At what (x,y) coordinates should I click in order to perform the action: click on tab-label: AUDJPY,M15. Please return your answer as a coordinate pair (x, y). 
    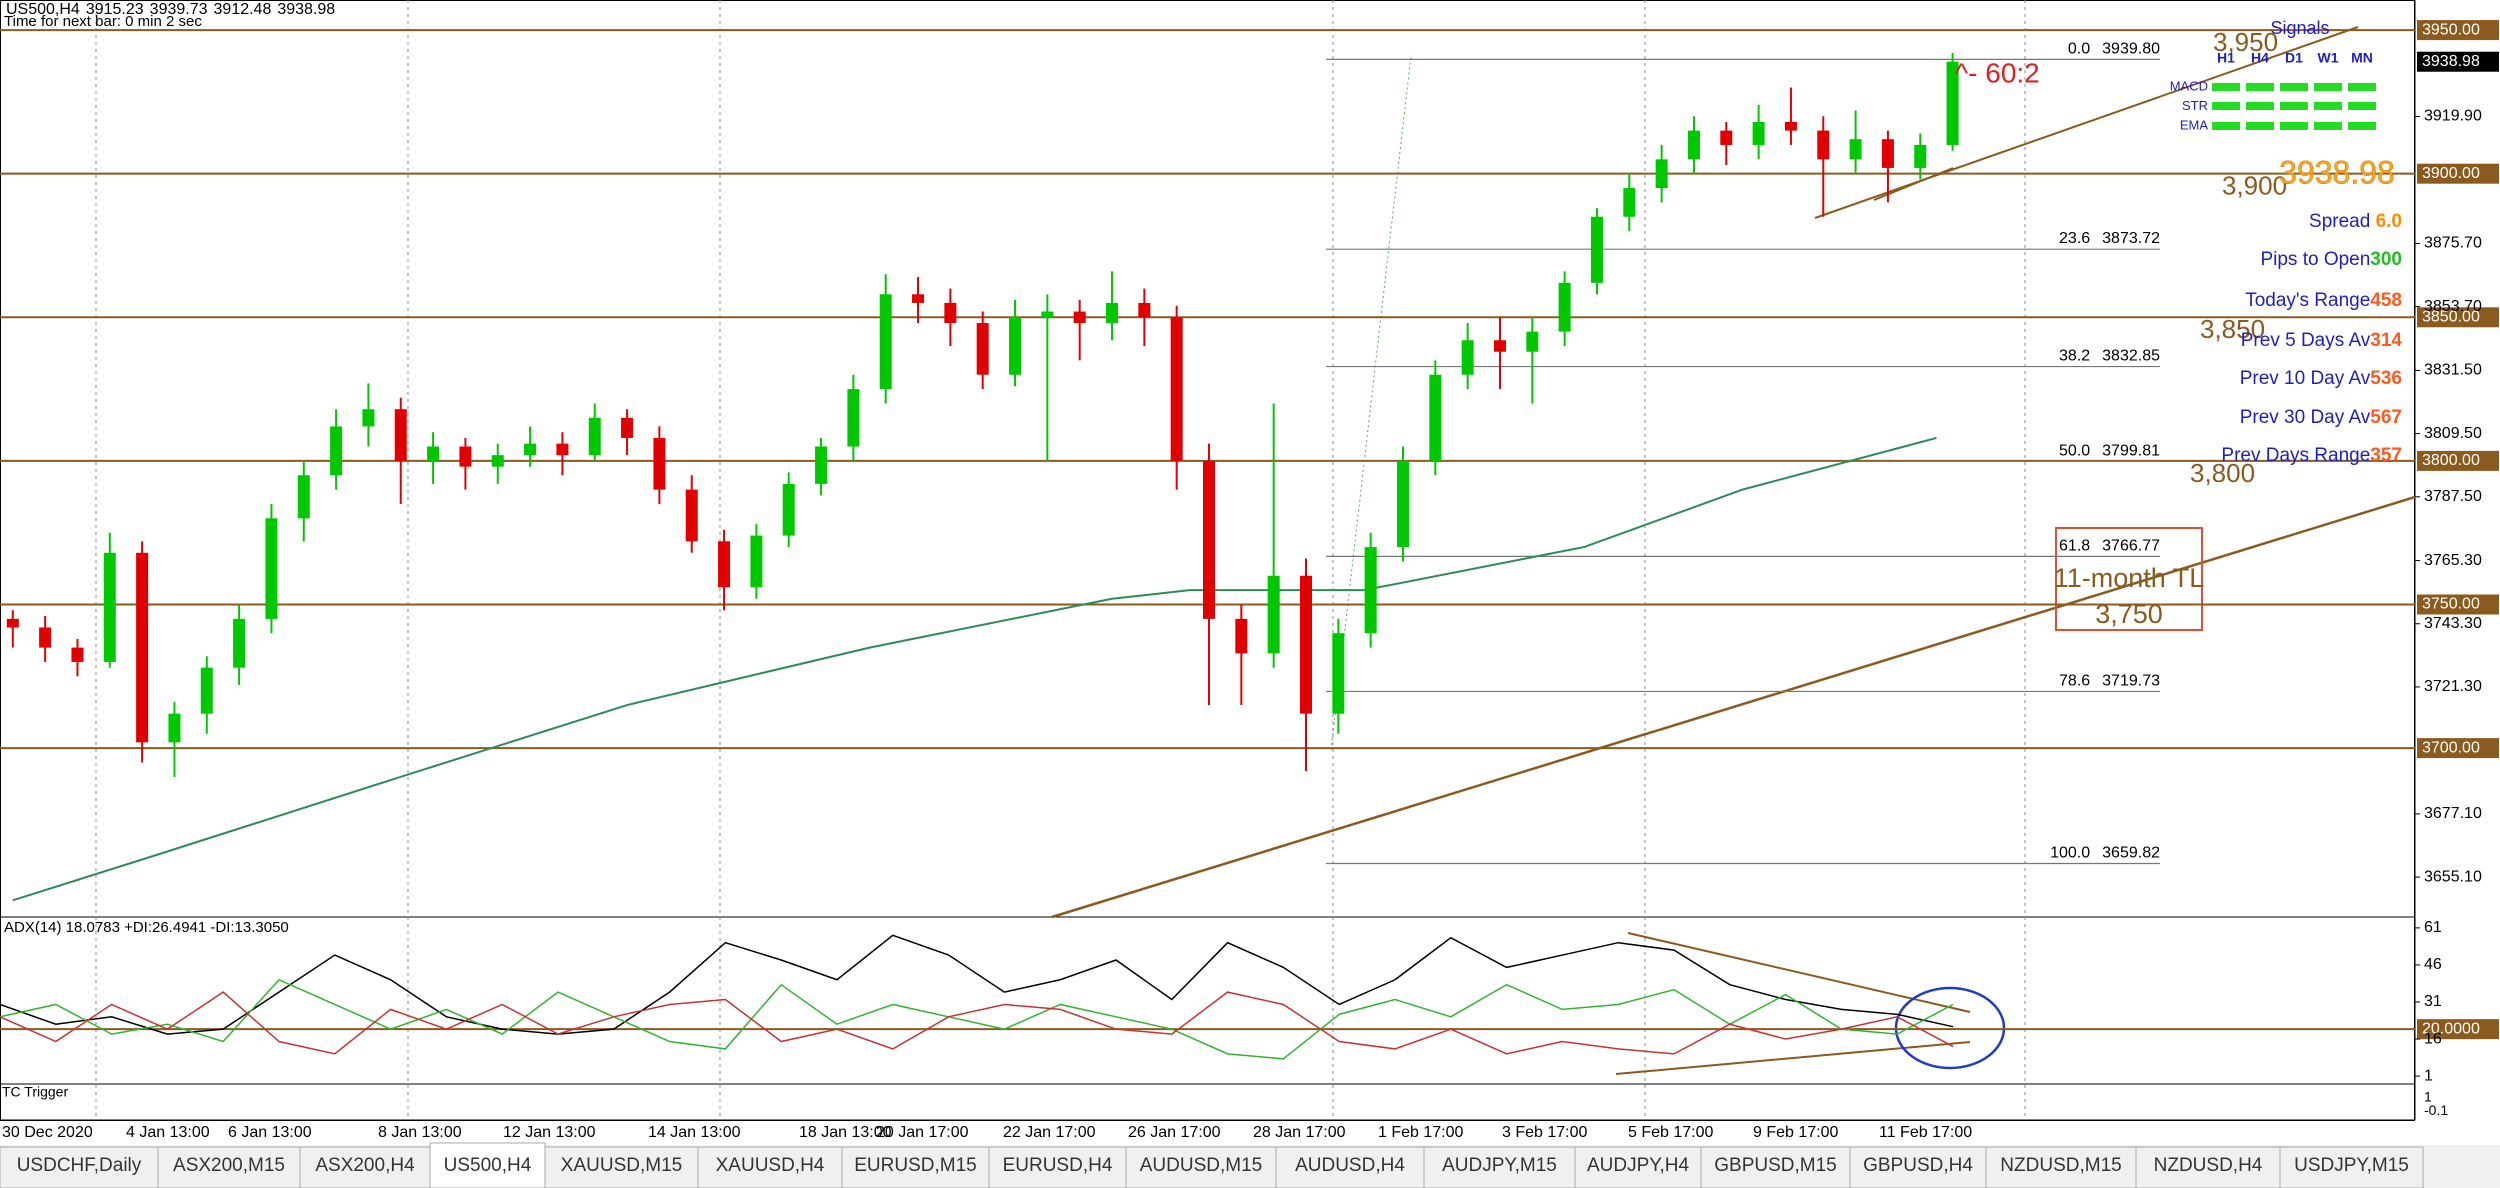
    Looking at the image, I should click on (1499, 1165).